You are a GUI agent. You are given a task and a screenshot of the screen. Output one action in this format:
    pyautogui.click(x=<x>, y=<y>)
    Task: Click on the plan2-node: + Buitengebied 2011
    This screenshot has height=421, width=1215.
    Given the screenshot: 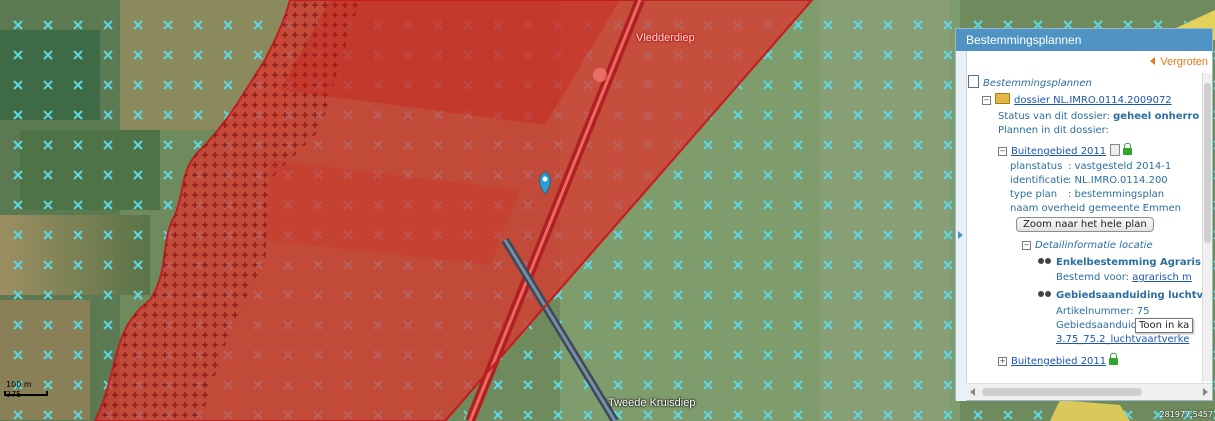 What is the action you would take?
    pyautogui.click(x=1058, y=360)
    